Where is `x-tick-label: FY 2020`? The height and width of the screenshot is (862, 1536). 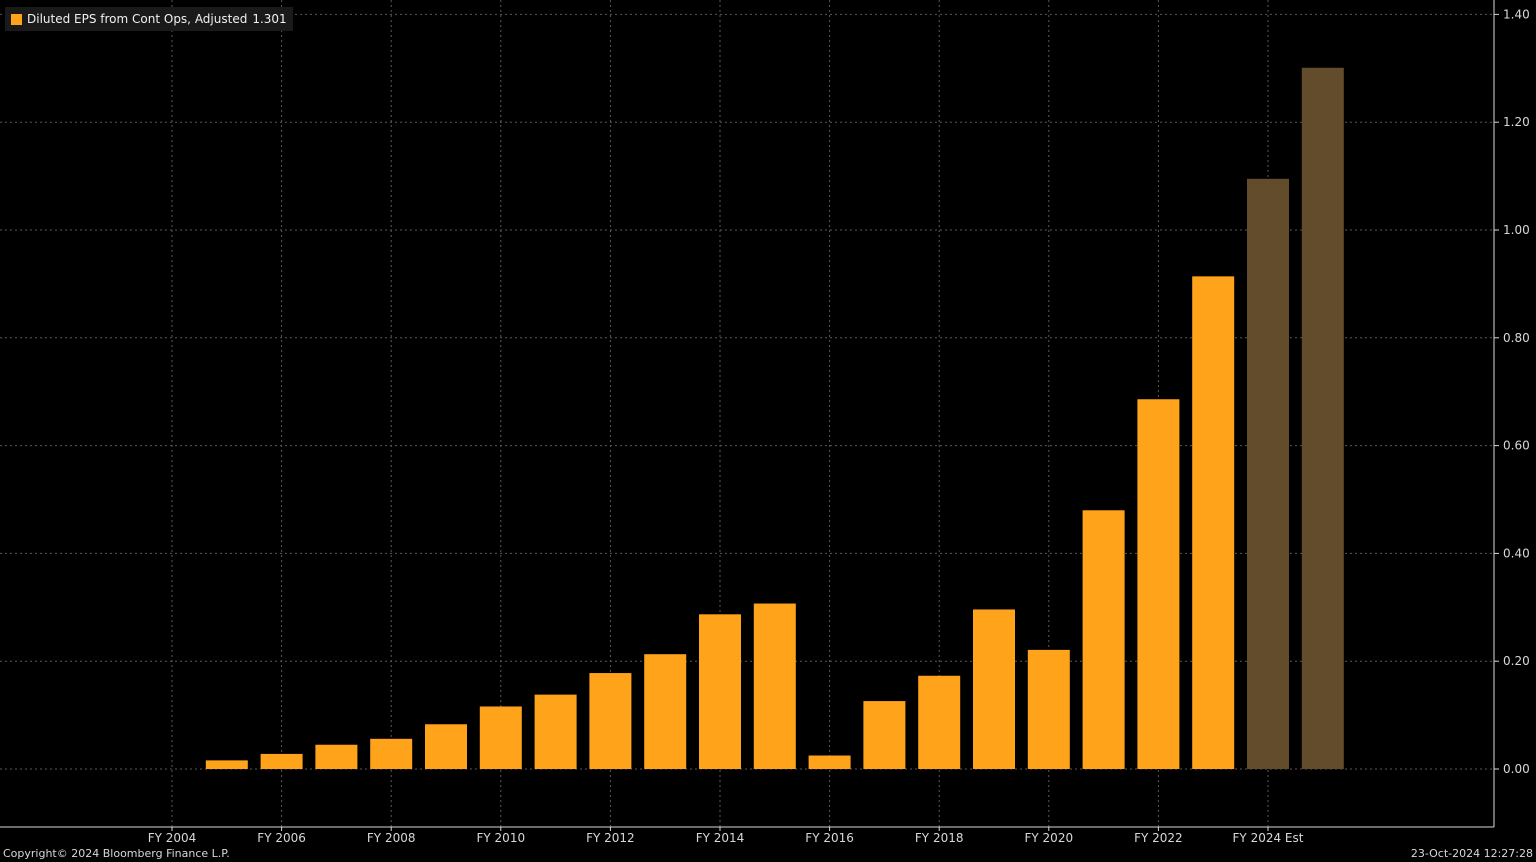
x-tick-label: FY 2020 is located at coordinates (1049, 838).